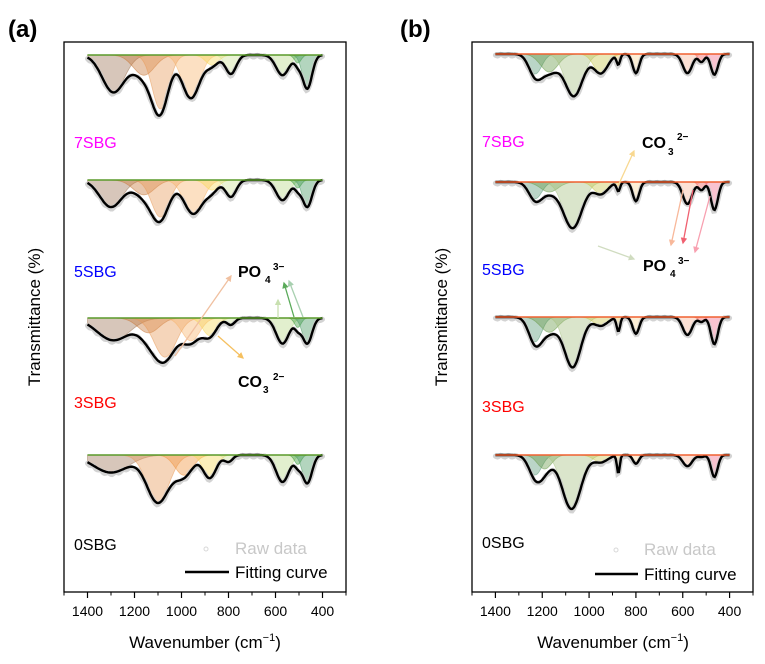 The width and height of the screenshot is (765, 664). What do you see at coordinates (205, 605) in the screenshot?
I see `x-axis-a: 1400 1200 1000 800 600 400` at bounding box center [205, 605].